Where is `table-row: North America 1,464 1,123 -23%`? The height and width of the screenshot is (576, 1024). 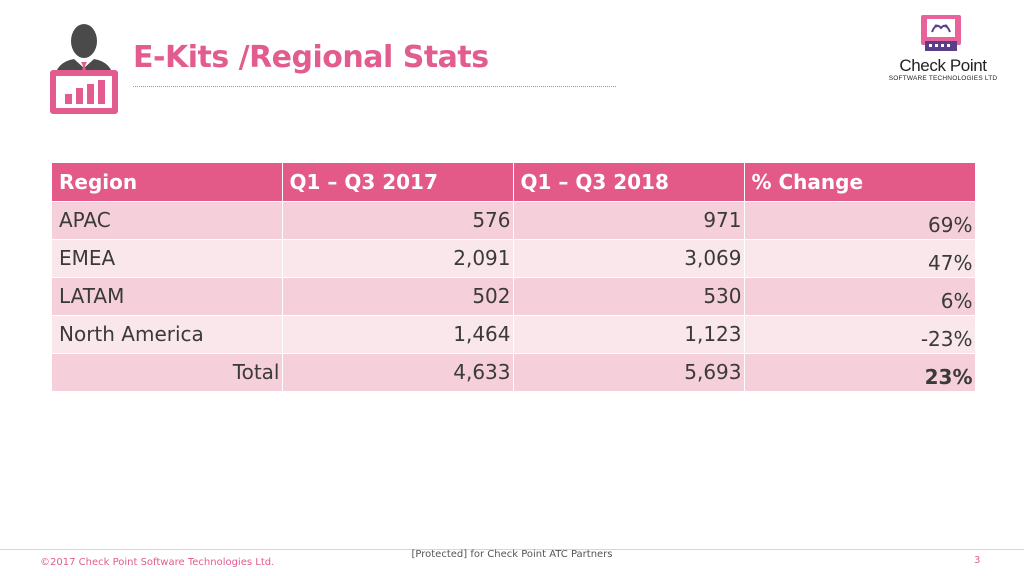 table-row: North America 1,464 1,123 -23% is located at coordinates (514, 334).